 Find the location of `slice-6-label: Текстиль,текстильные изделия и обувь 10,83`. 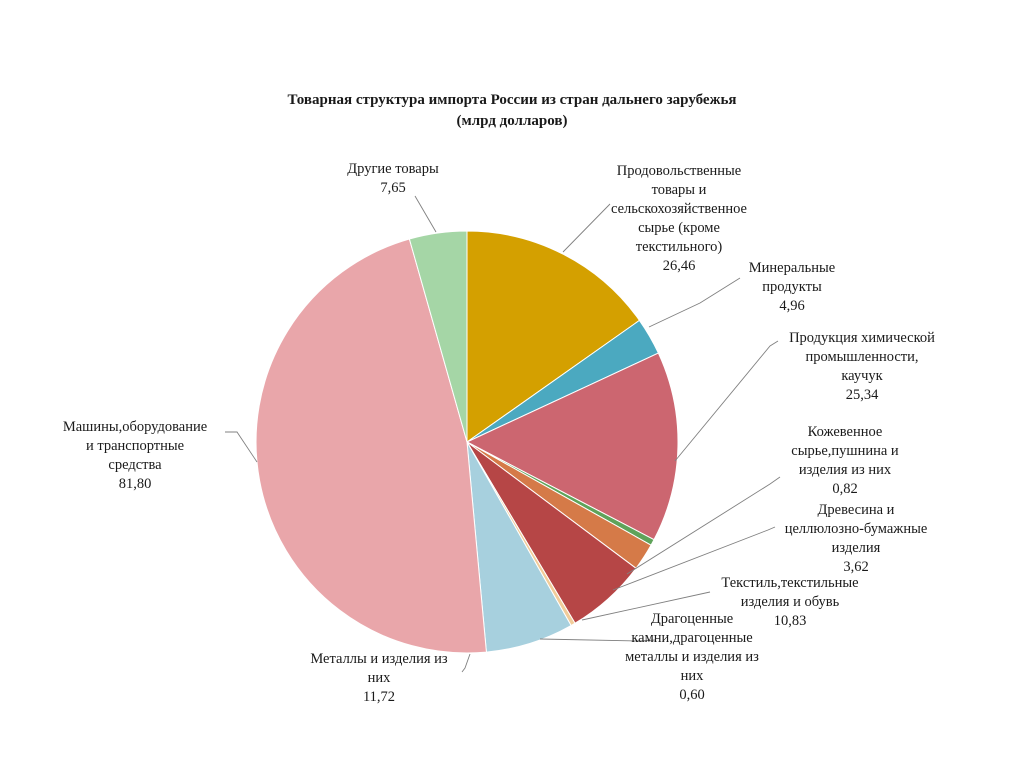

slice-6-label: Текстиль,текстильные изделия и обувь 10,83 is located at coordinates (789, 602).